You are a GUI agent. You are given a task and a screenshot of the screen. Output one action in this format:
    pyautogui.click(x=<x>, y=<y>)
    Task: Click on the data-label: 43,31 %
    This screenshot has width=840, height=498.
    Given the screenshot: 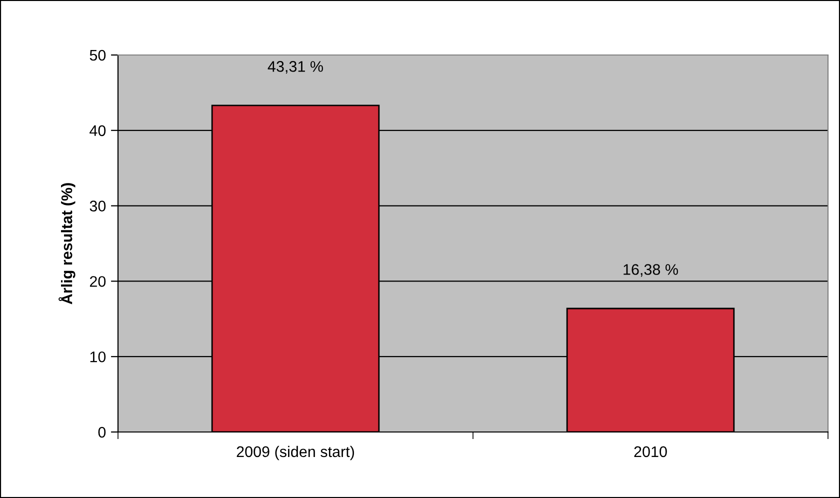 What is the action you would take?
    pyautogui.click(x=295, y=67)
    